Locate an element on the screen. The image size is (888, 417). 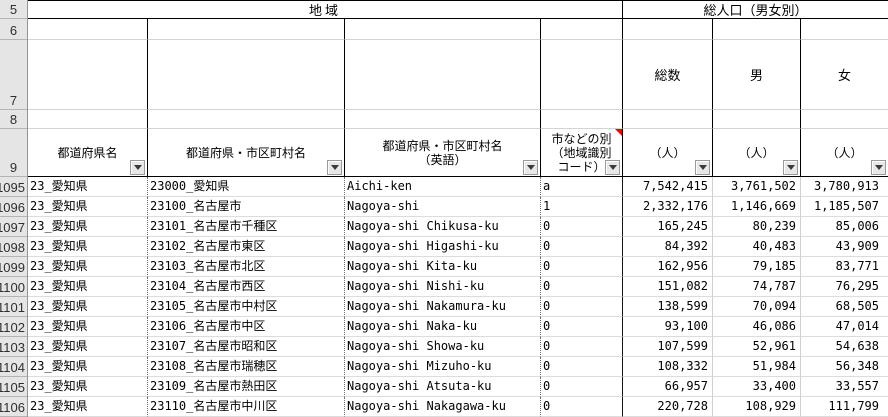
row-number: 1099 is located at coordinates (13, 267).